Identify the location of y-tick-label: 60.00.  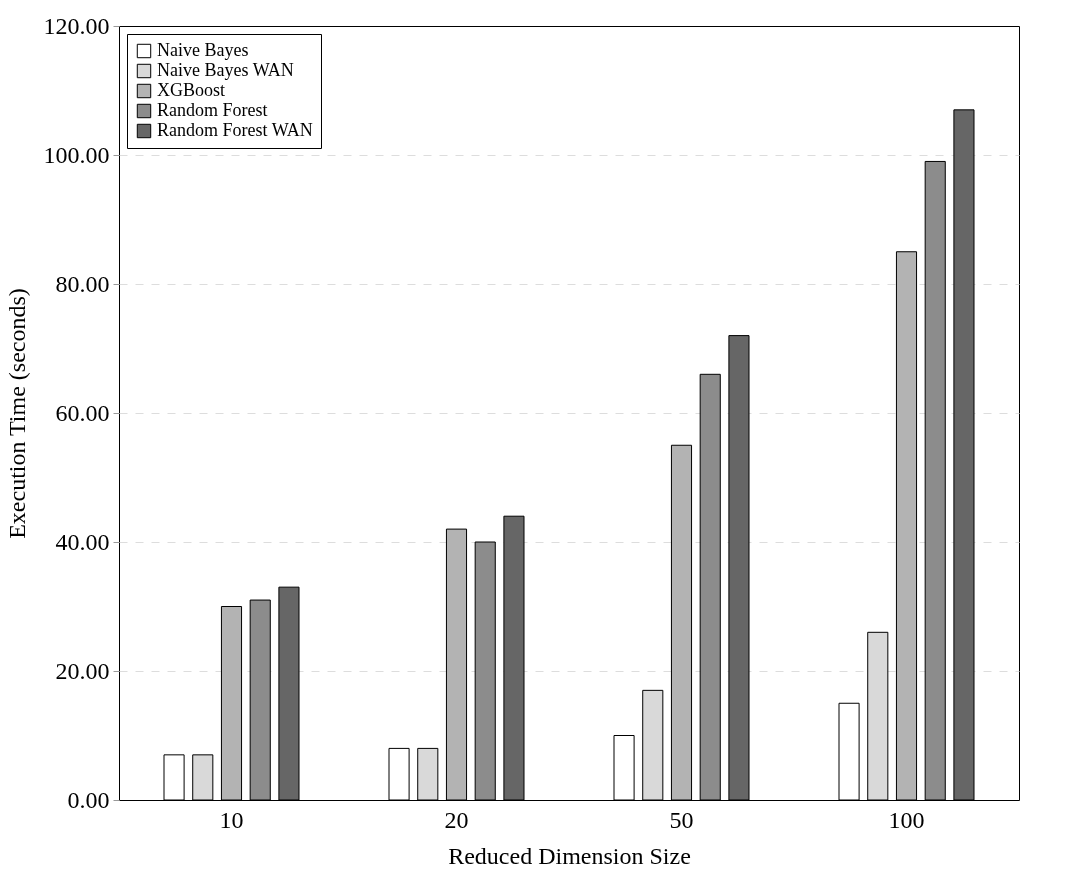
(82, 412).